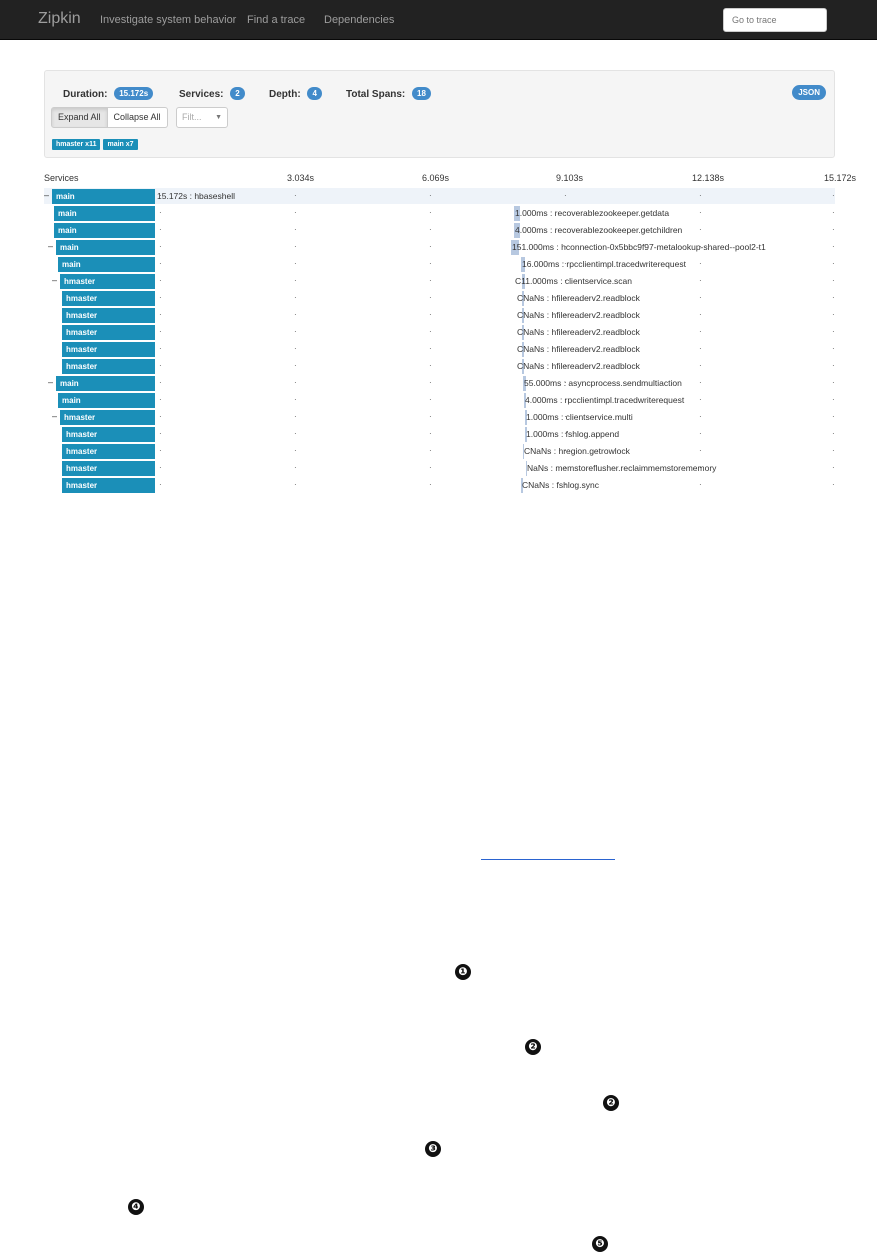 The image size is (877, 1256). What do you see at coordinates (388, 93) in the screenshot?
I see `total-spans-stat: Total Spans: 18` at bounding box center [388, 93].